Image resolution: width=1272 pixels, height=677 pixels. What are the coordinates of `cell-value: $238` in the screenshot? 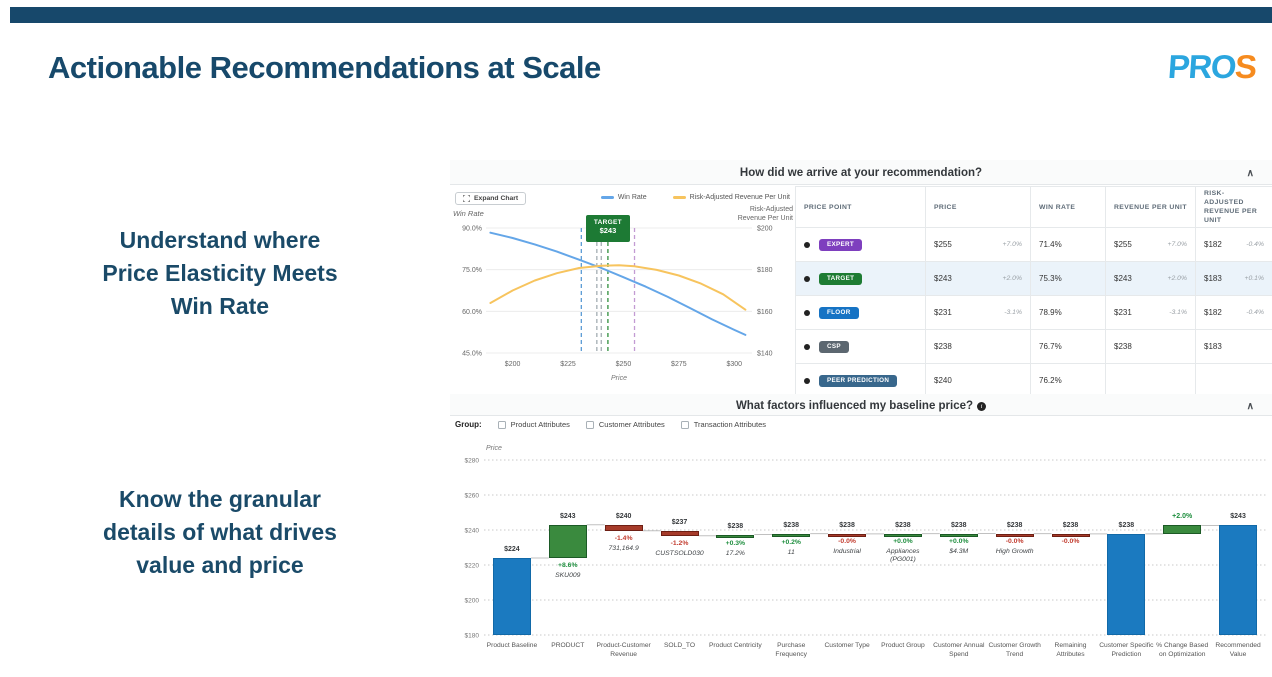 It's located at (943, 346).